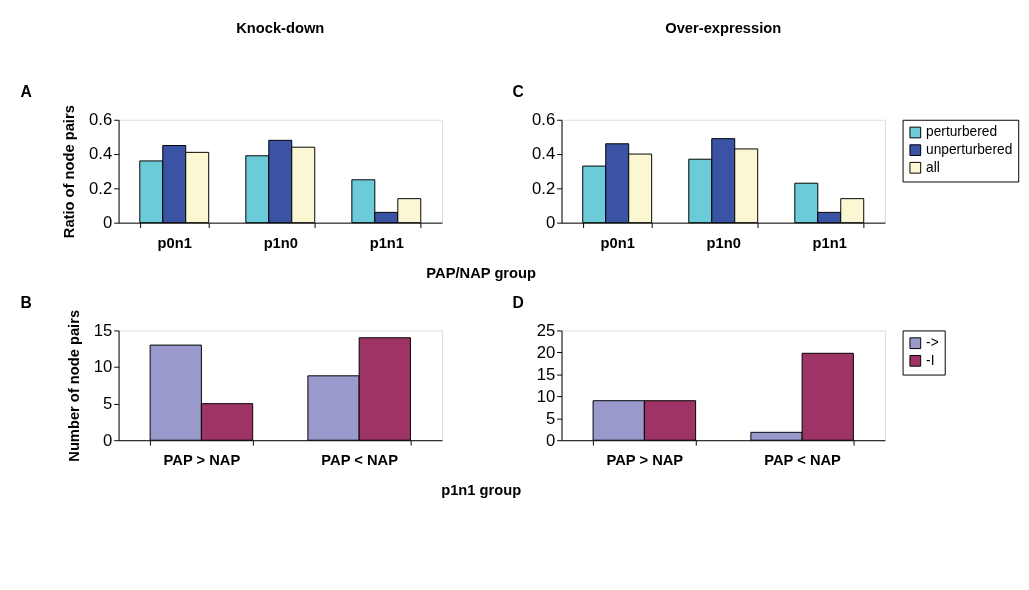 Image resolution: width=1029 pixels, height=590 pixels. I want to click on text: D, so click(518, 302).